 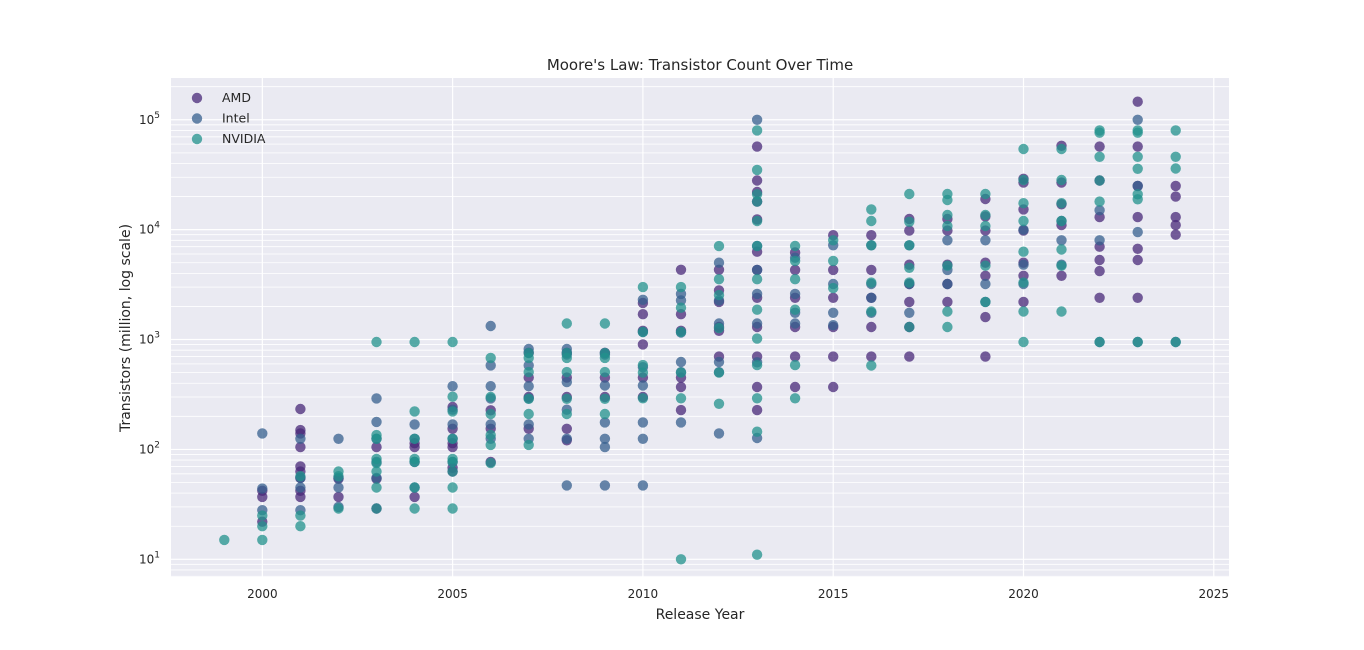 What do you see at coordinates (149, 448) in the screenshot?
I see `y-tick-label: 10²` at bounding box center [149, 448].